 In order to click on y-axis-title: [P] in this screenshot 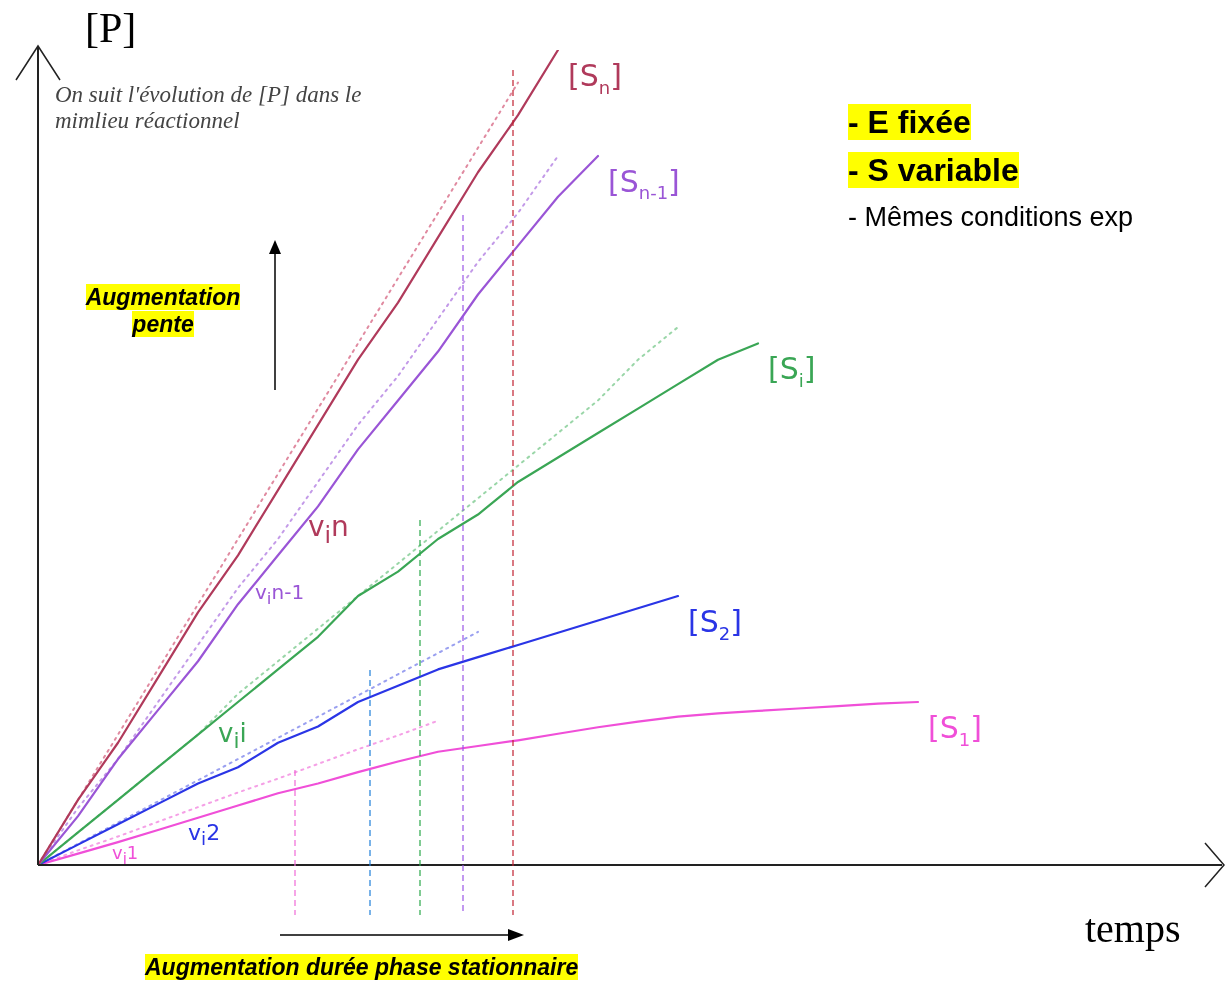, I will do `click(111, 28)`.